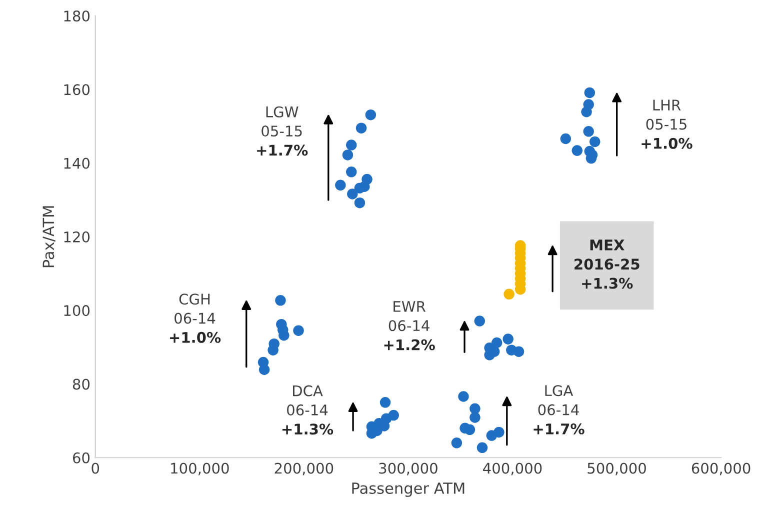 This screenshot has width=763, height=526. What do you see at coordinates (77, 310) in the screenshot?
I see `y-tick-label: 100` at bounding box center [77, 310].